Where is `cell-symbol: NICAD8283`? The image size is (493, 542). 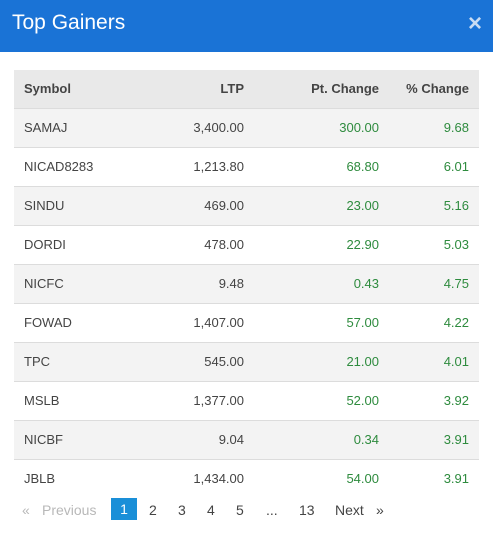
cell-symbol: NICAD8283 is located at coordinates (59, 166).